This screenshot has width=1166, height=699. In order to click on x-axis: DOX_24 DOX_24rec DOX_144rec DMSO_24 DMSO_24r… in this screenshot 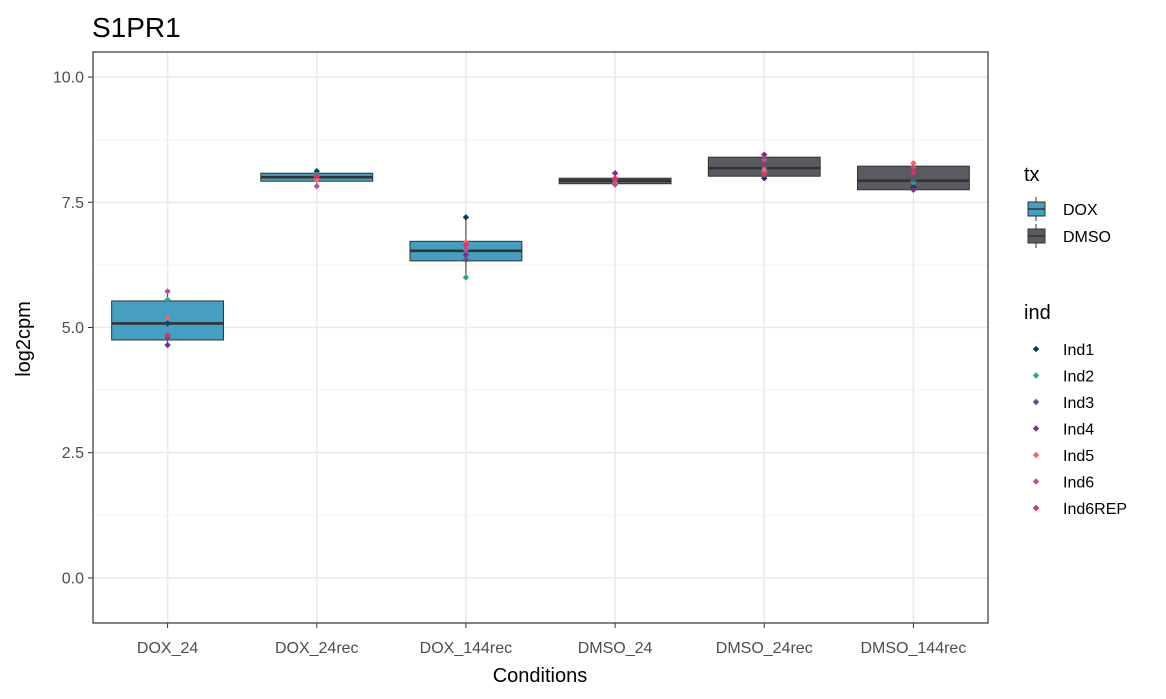, I will do `click(551, 640)`.